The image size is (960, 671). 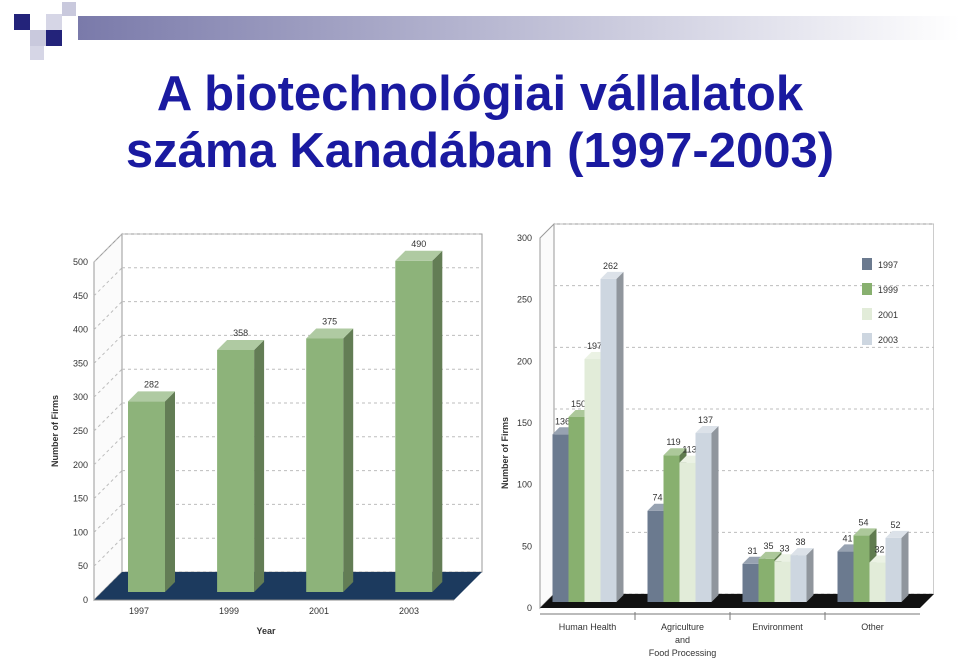 What do you see at coordinates (798, 578) in the screenshot?
I see `bar-2003-2-front` at bounding box center [798, 578].